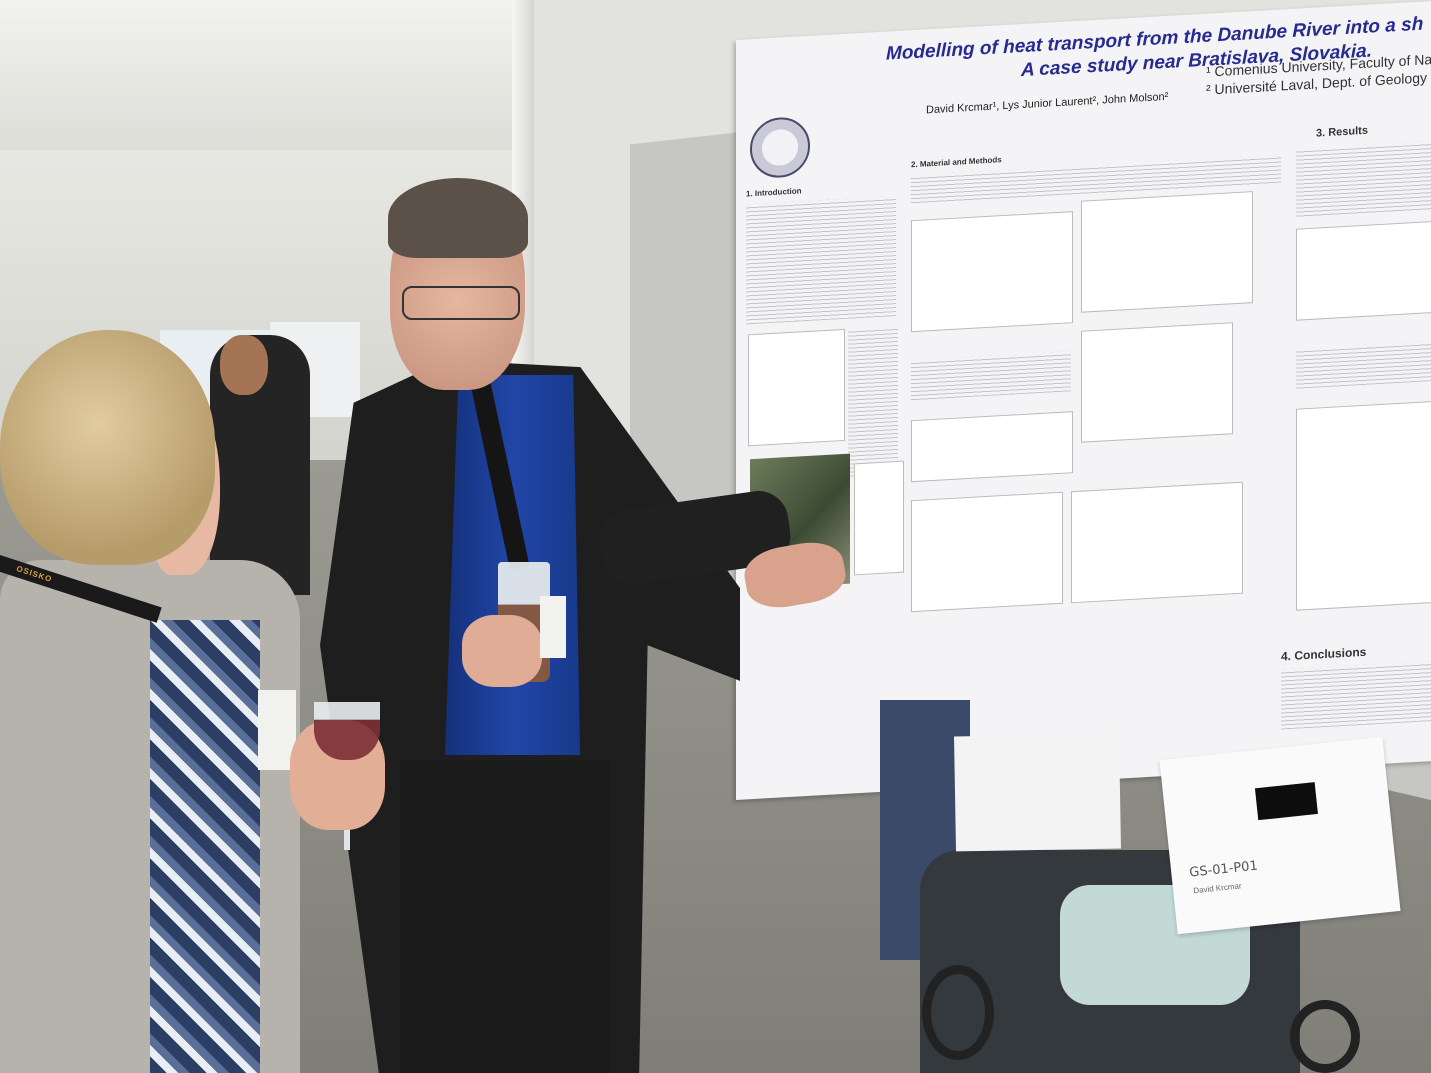 The width and height of the screenshot is (1431, 1073). Describe the element at coordinates (780, 147) in the screenshot. I see `university-seal-logo` at that location.